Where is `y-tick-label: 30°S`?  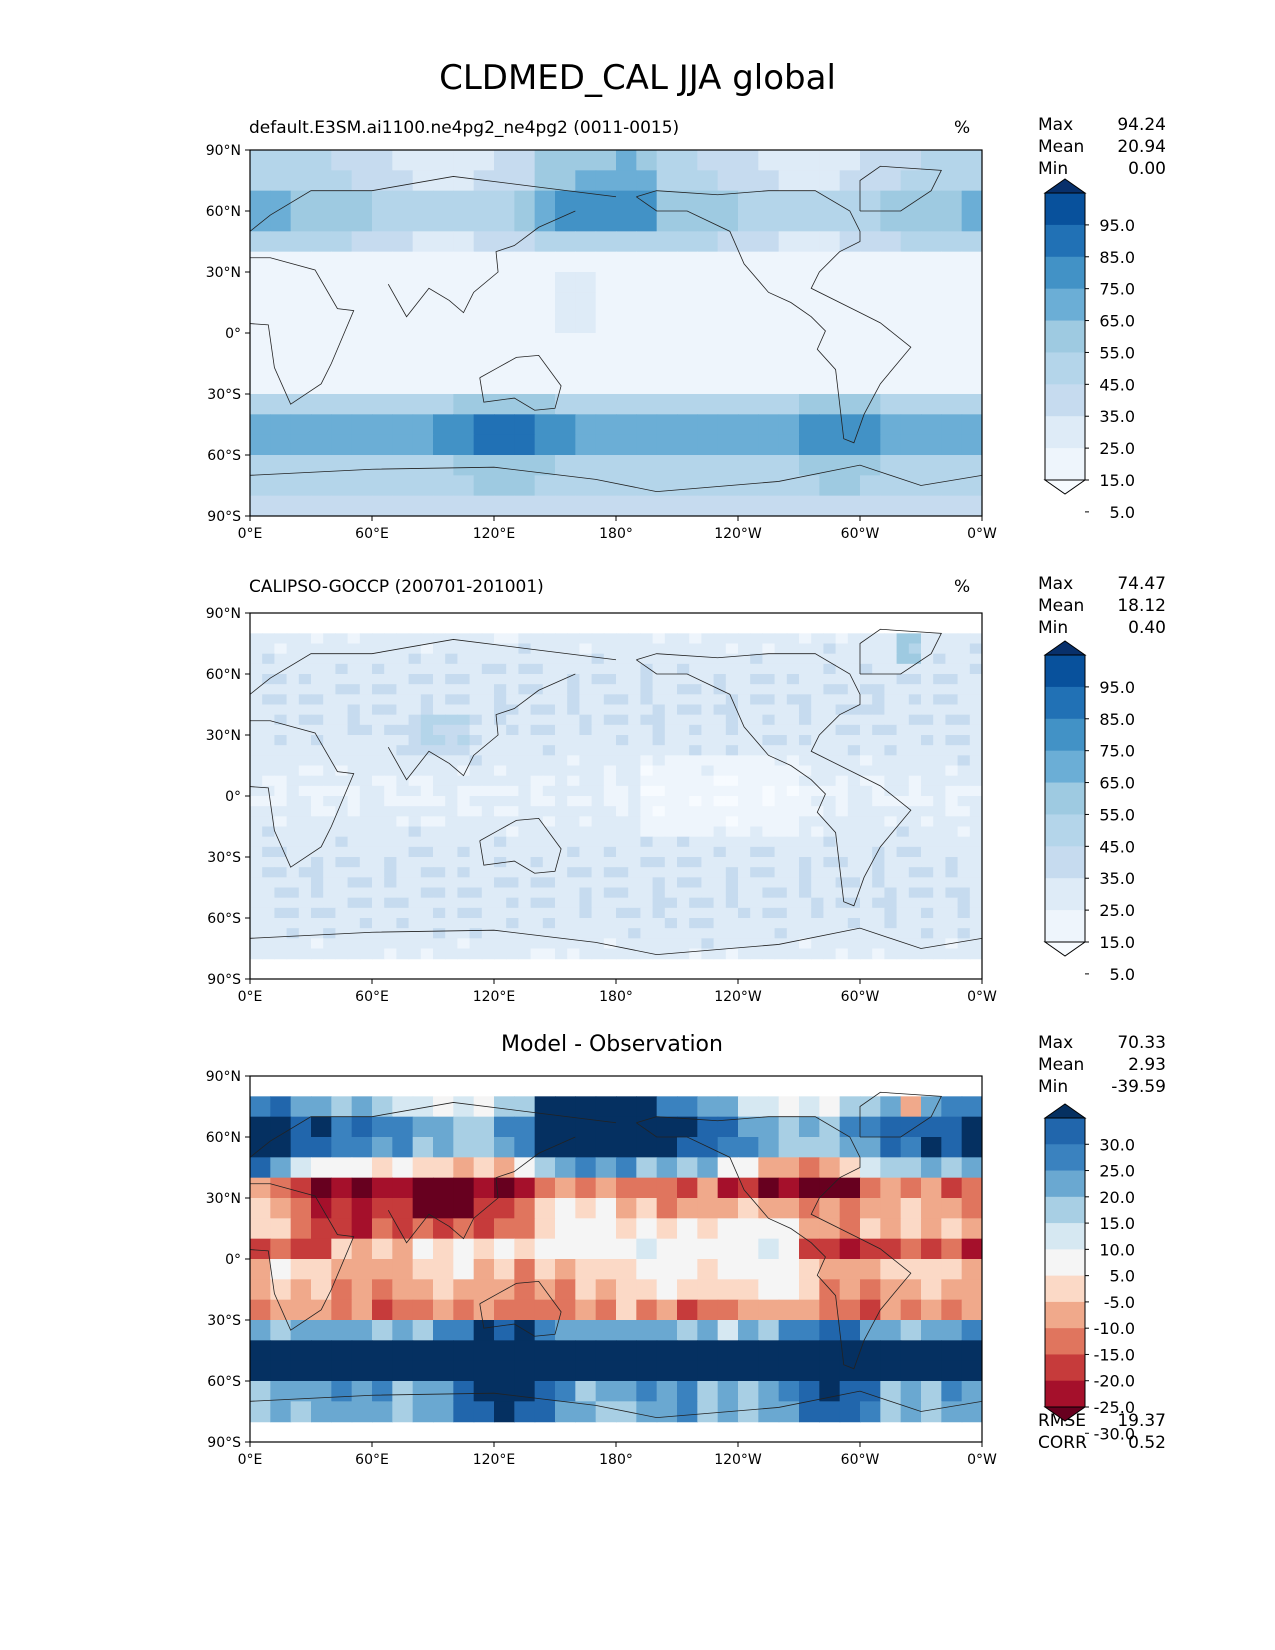
y-tick-label: 30°S is located at coordinates (224, 395).